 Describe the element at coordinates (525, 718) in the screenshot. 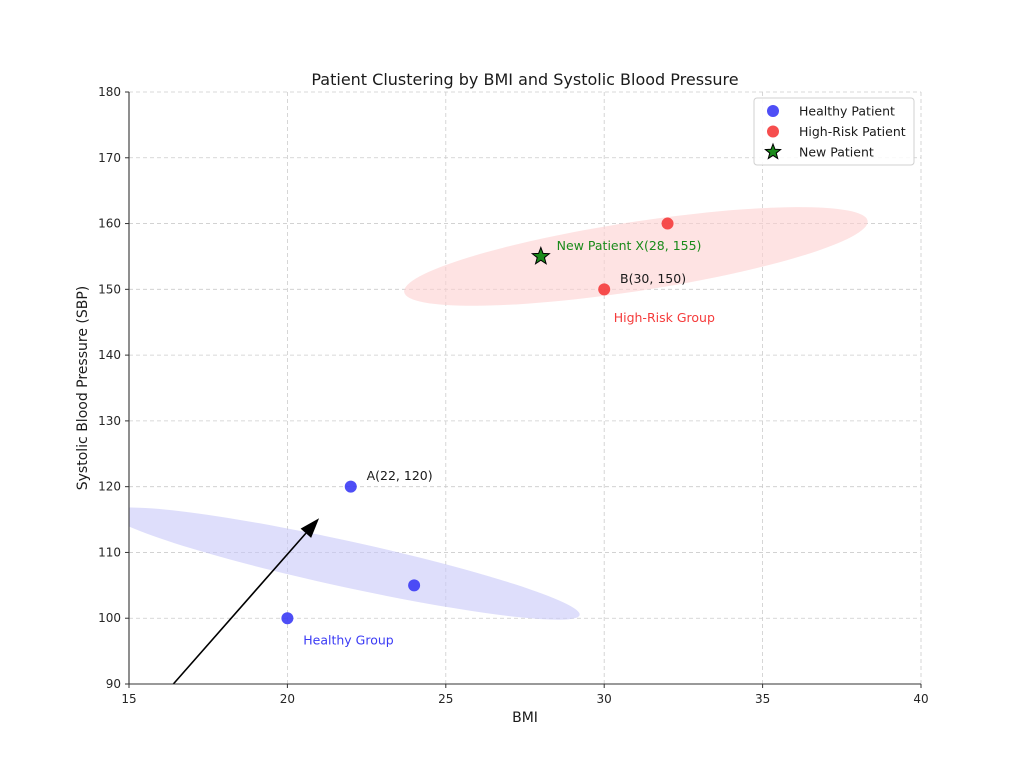

I see `x-axis-label: BMI` at that location.